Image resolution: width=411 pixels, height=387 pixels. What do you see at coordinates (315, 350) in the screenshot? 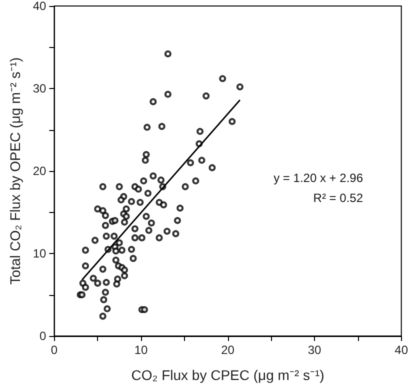
I see `x-tick-label: 30` at bounding box center [315, 350].